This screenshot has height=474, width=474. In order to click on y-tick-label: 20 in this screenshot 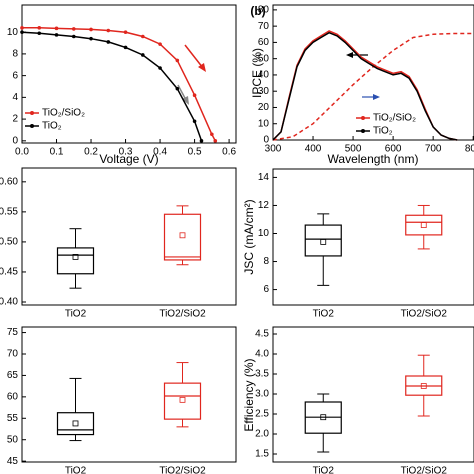, I will do `click(264, 107)`.